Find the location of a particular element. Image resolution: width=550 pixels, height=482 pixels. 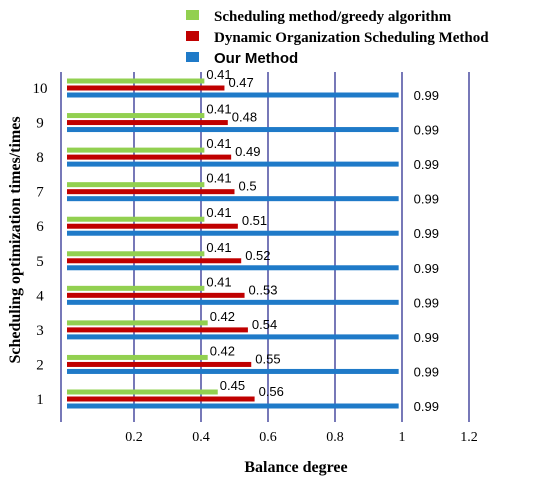

y-tick-label: 6 is located at coordinates (40, 227).